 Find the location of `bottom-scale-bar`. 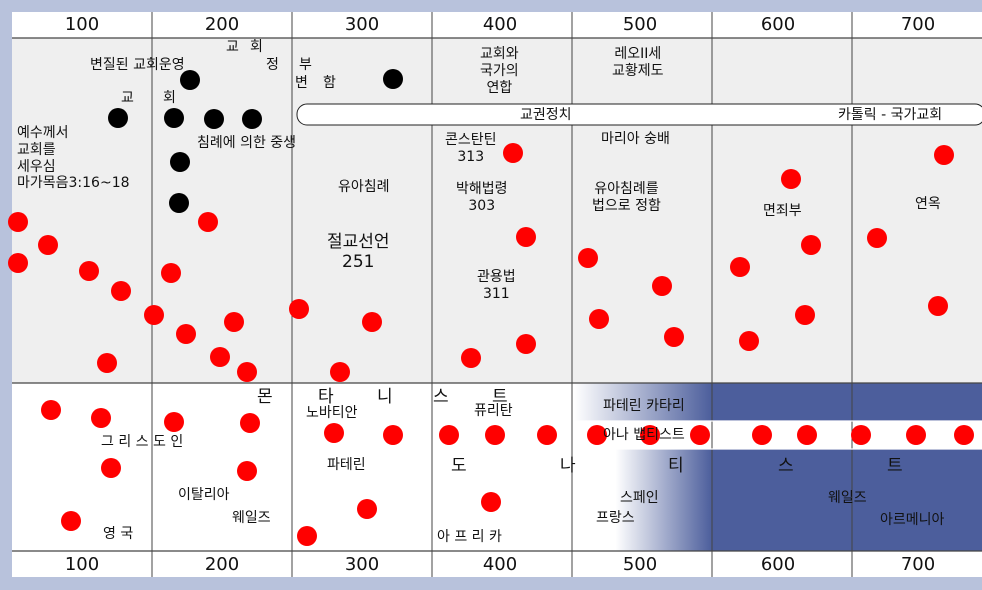

bottom-scale-bar is located at coordinates (497, 564).